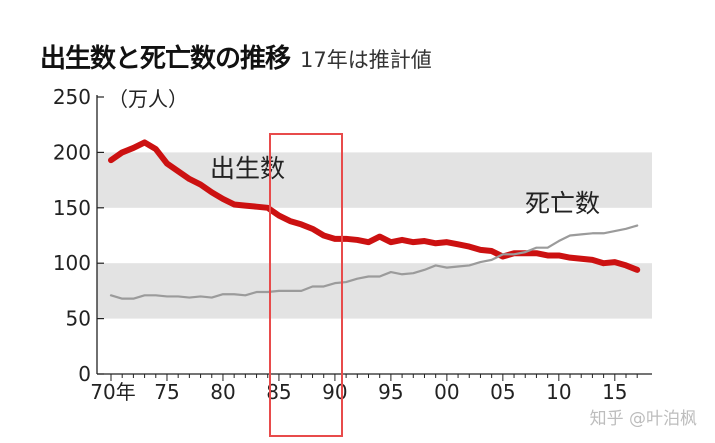 This screenshot has height=443, width=715. What do you see at coordinates (247, 168) in the screenshot?
I see `series-label-births: 出生数` at bounding box center [247, 168].